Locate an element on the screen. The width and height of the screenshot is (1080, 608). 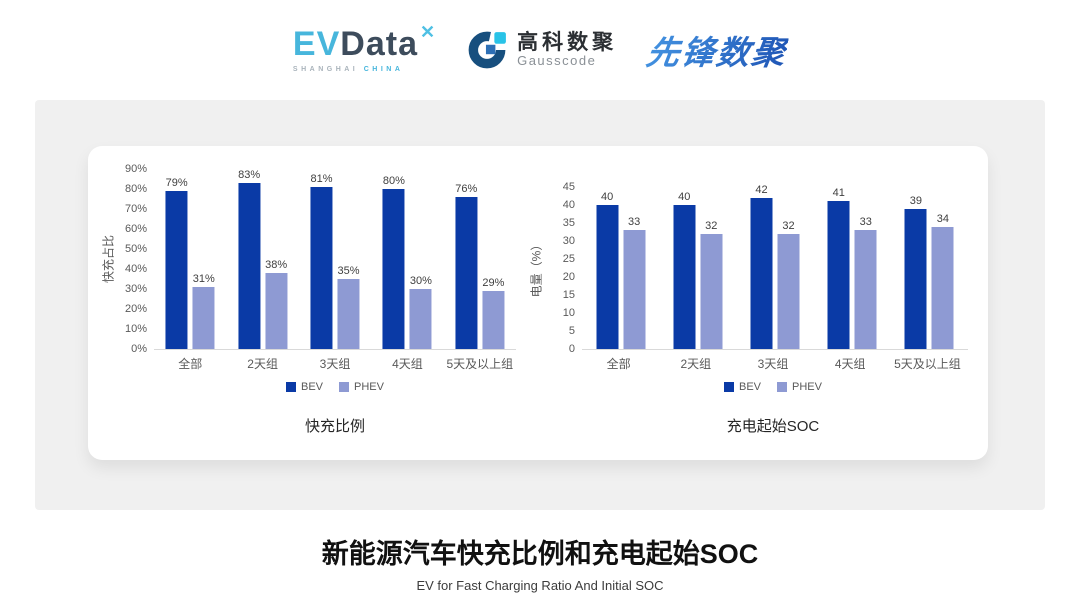
plot-wrap: 40 33 40 32 42 32 41 33 39 34 is located at coordinates (775, 267).